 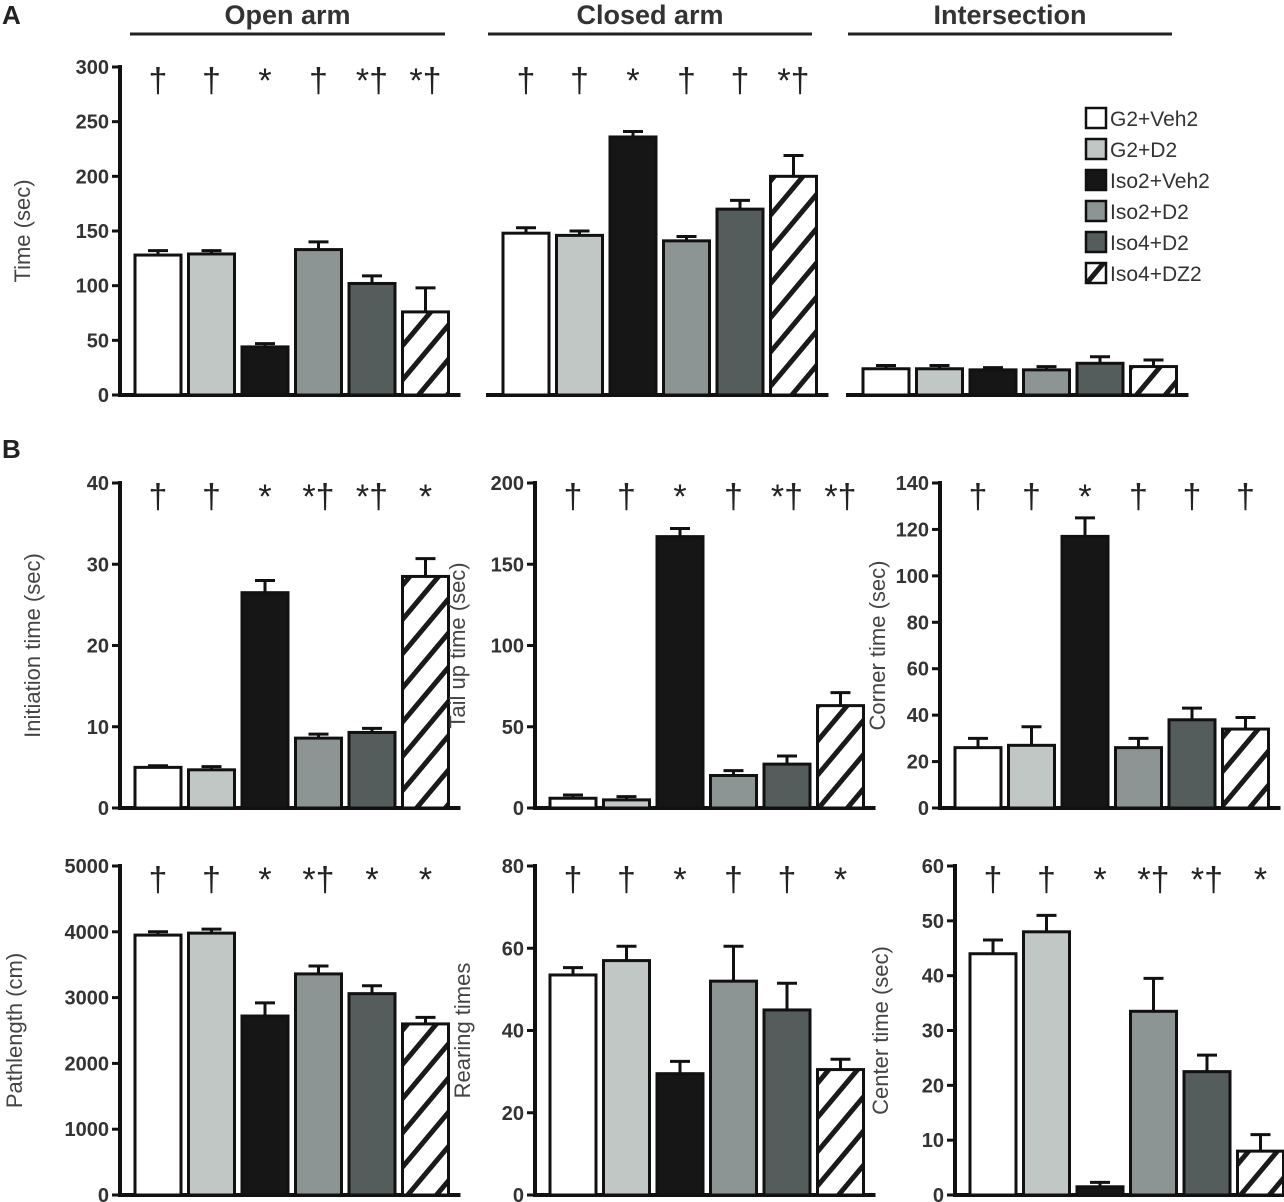 I want to click on legend-label: Iso4+D2, so click(x=1149, y=243).